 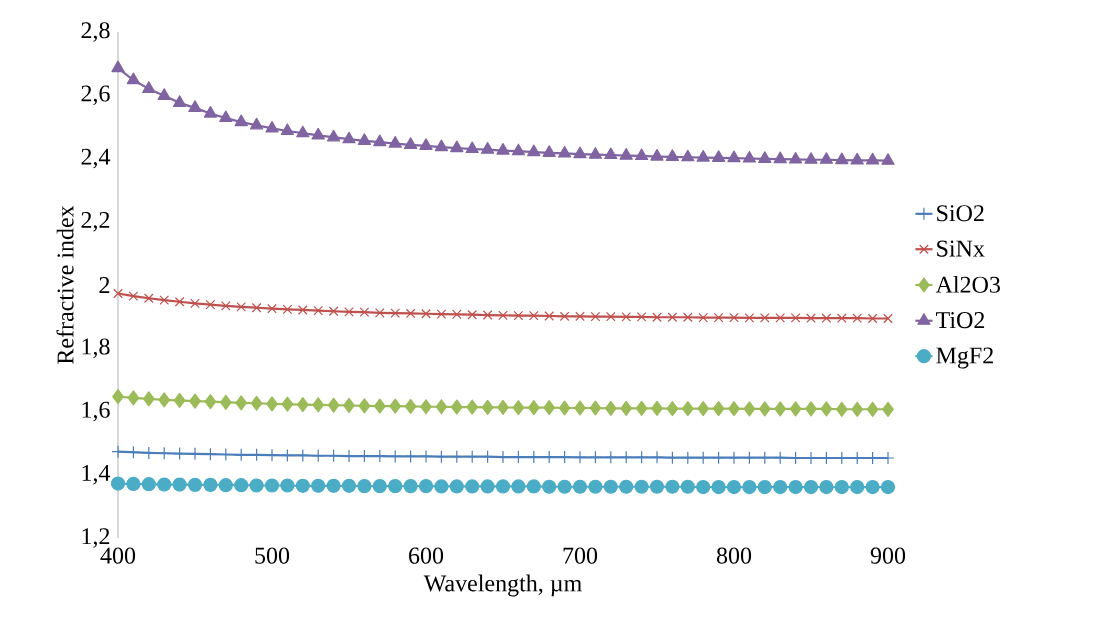 I want to click on x-tick-label: 600, so click(x=426, y=555).